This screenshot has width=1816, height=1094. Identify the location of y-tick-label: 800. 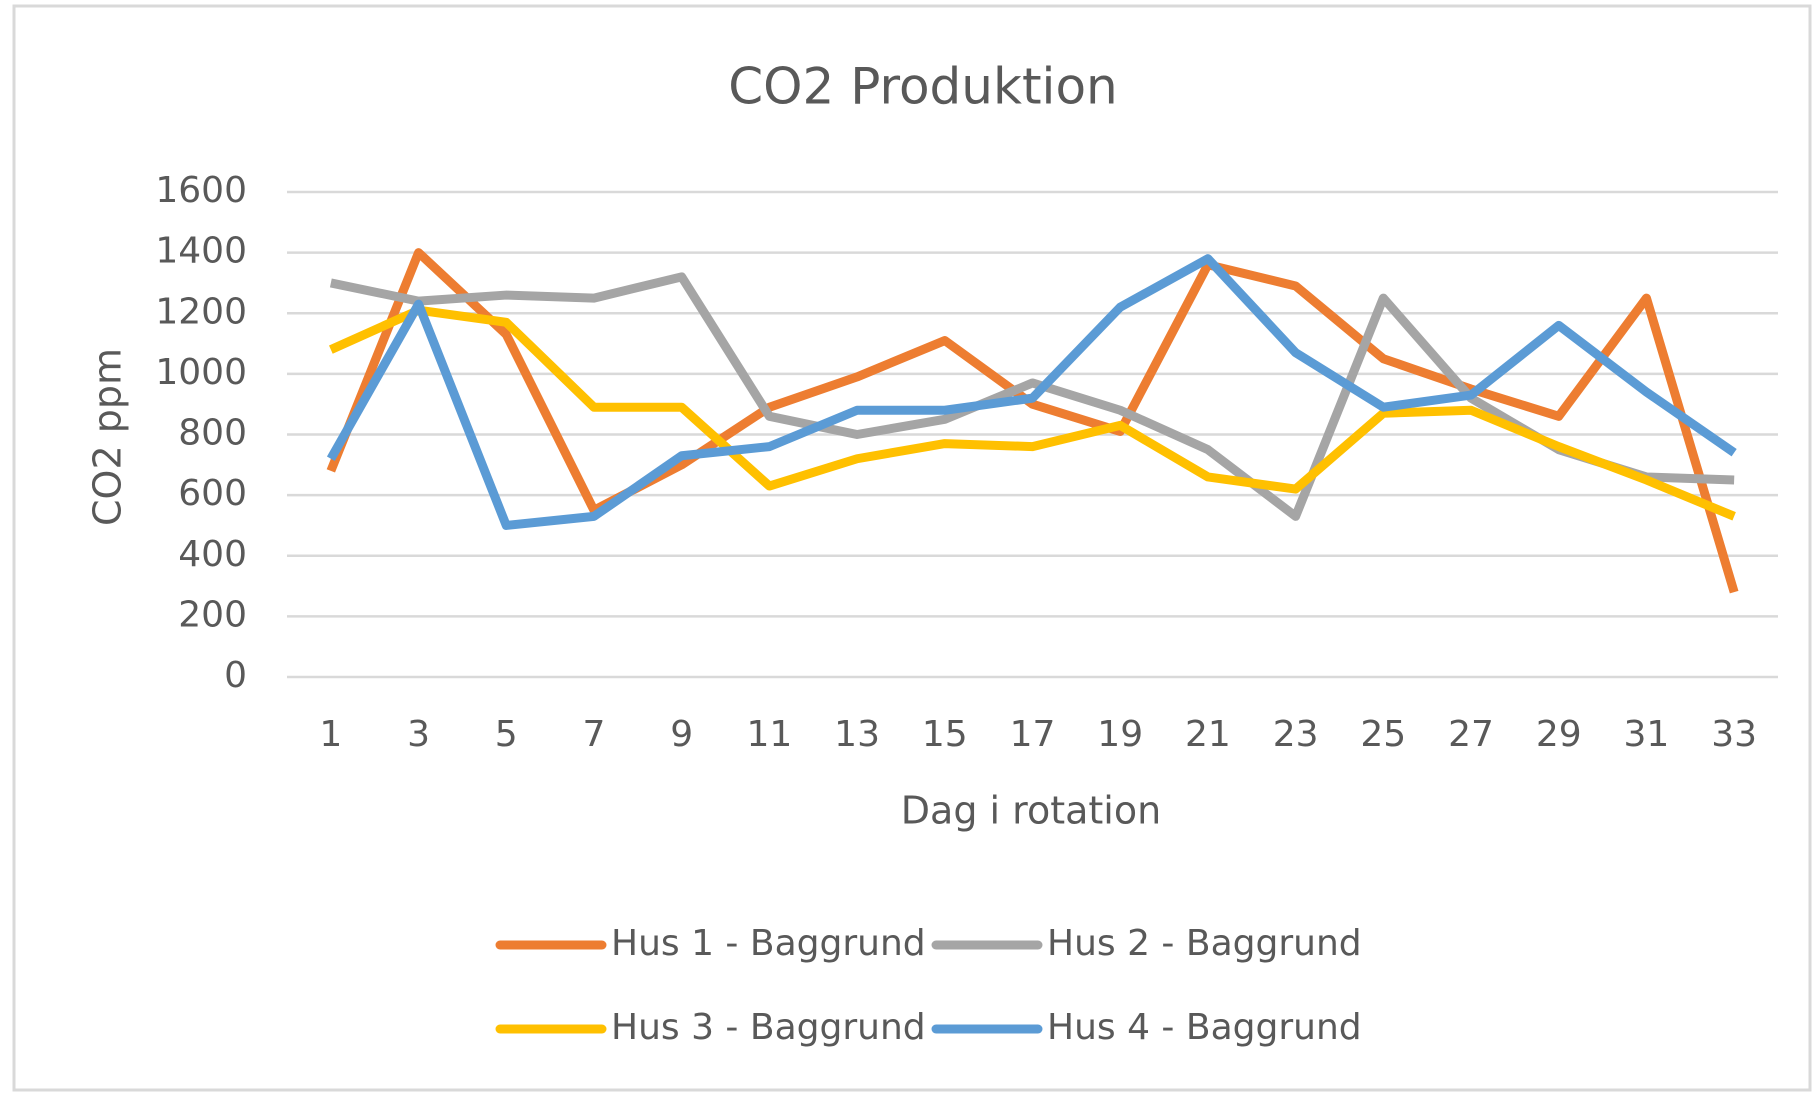
(212, 433).